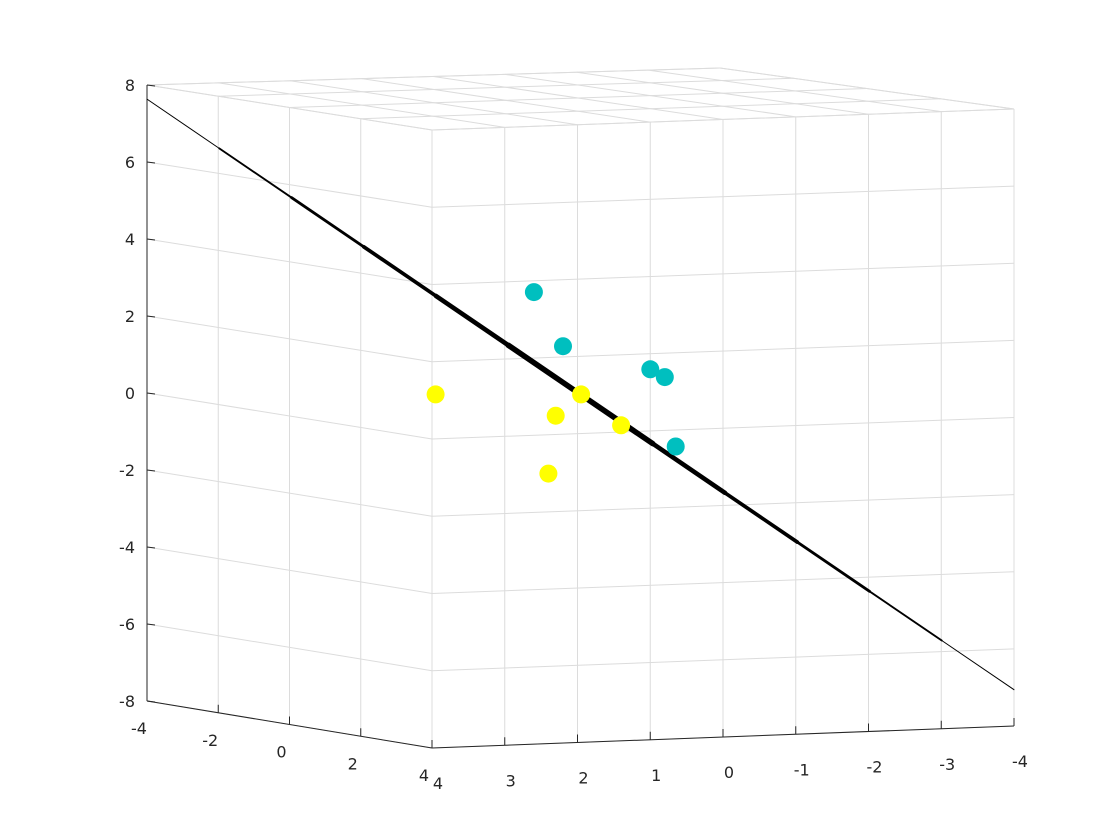 The image size is (1120, 840). Describe the element at coordinates (875, 767) in the screenshot. I see `y-tick-label: -2` at that location.